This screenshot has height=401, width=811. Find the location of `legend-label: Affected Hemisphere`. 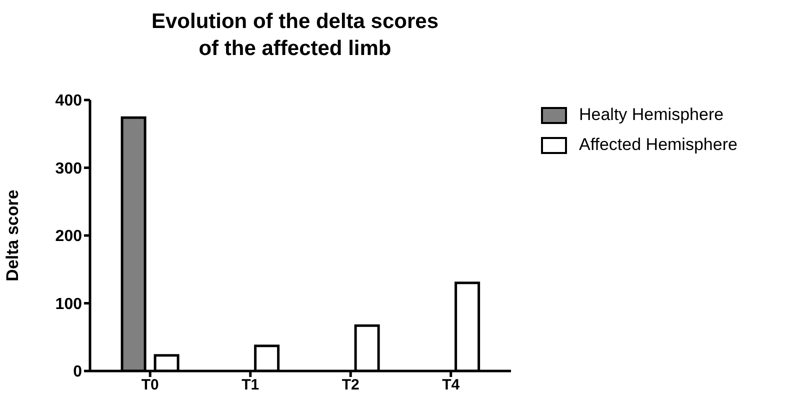

legend-label: Affected Hemisphere is located at coordinates (658, 145).